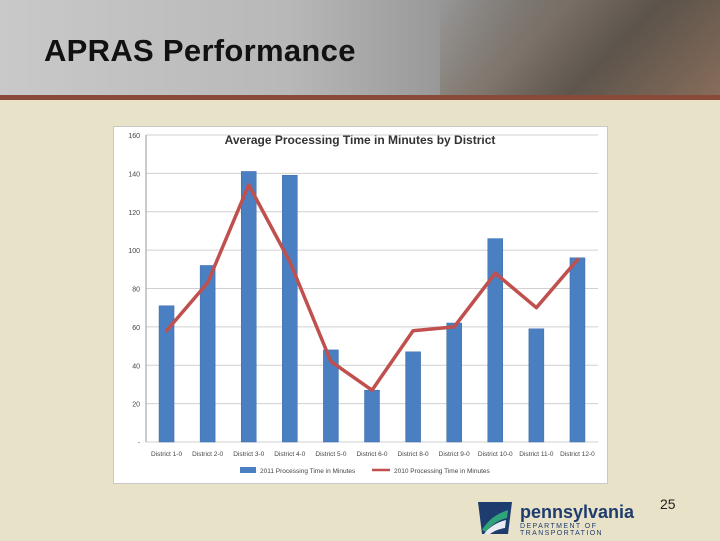 This screenshot has height=541, width=720. What do you see at coordinates (577, 512) in the screenshot?
I see `logo-wordmark: pennsylvania` at bounding box center [577, 512].